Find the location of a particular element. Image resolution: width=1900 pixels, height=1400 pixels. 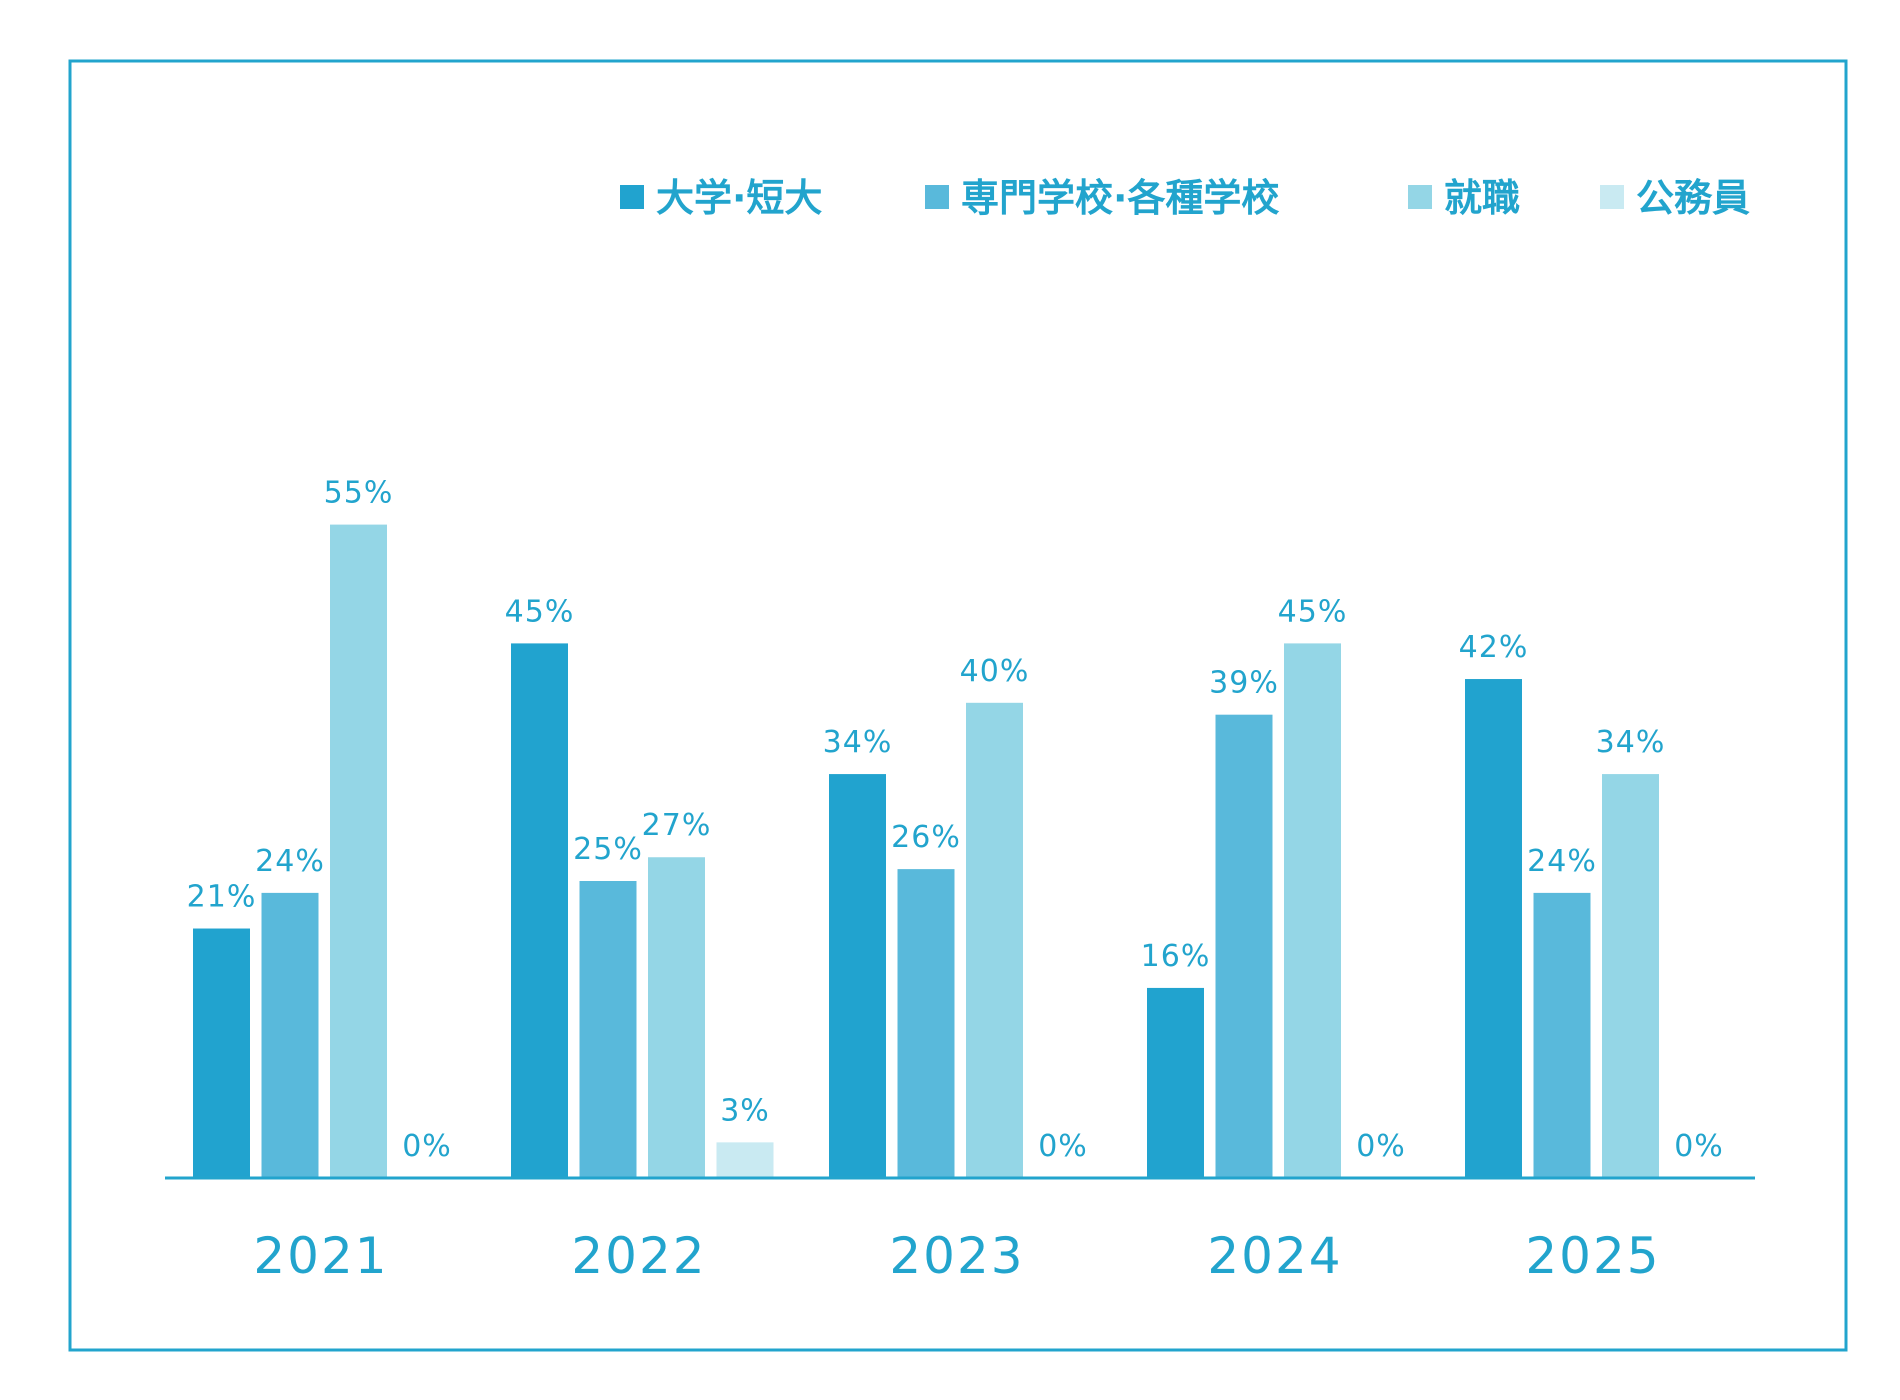

value-label-2022-series-1: 25% is located at coordinates (608, 849).